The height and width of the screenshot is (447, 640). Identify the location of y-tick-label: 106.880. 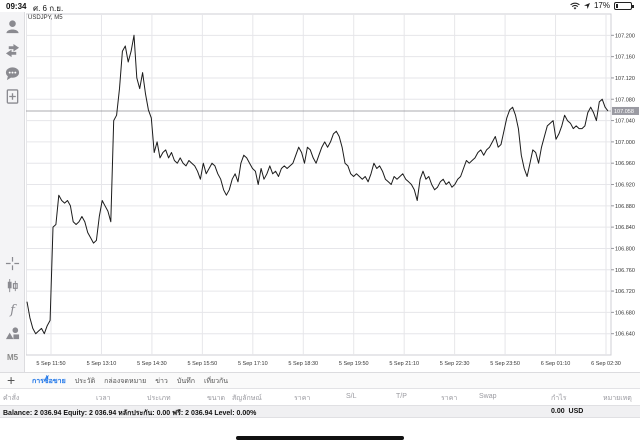
(625, 207).